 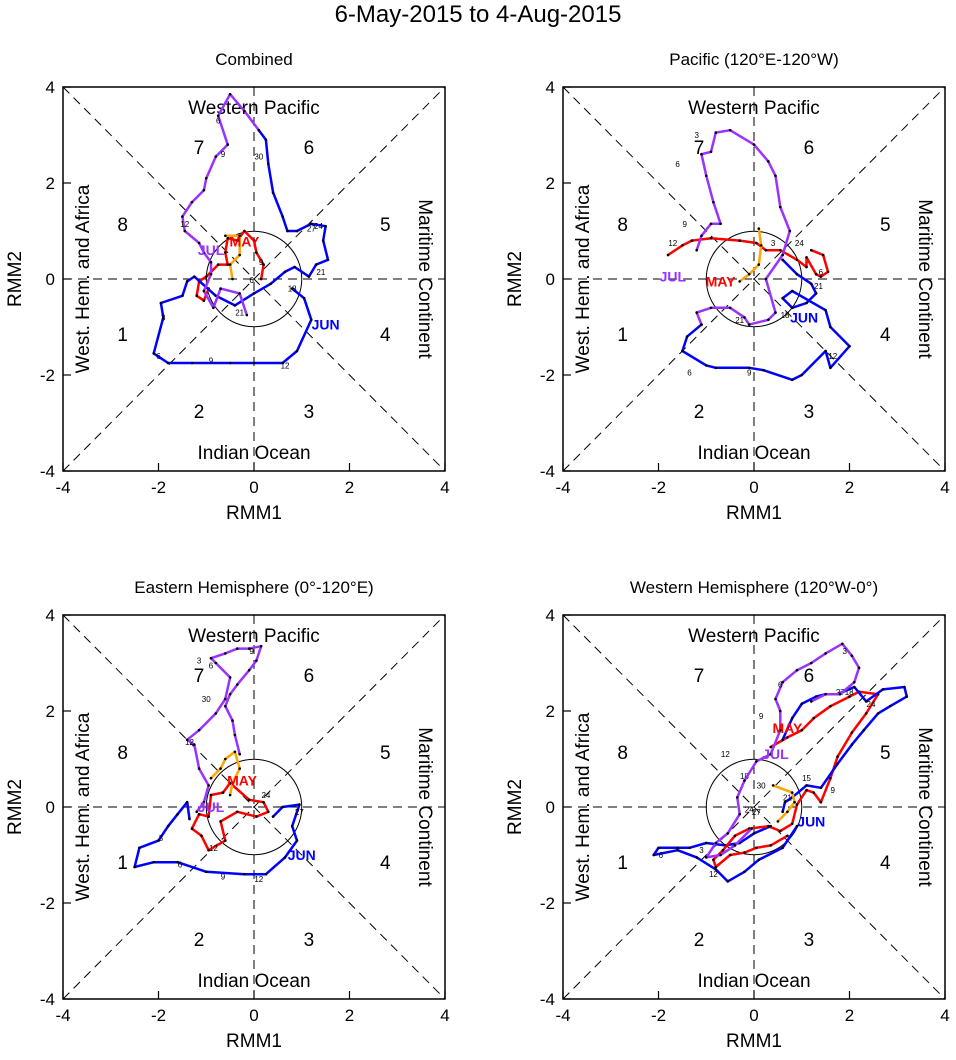 I want to click on panel-title: Western Hemisphere (120°W-0°), so click(x=754, y=587).